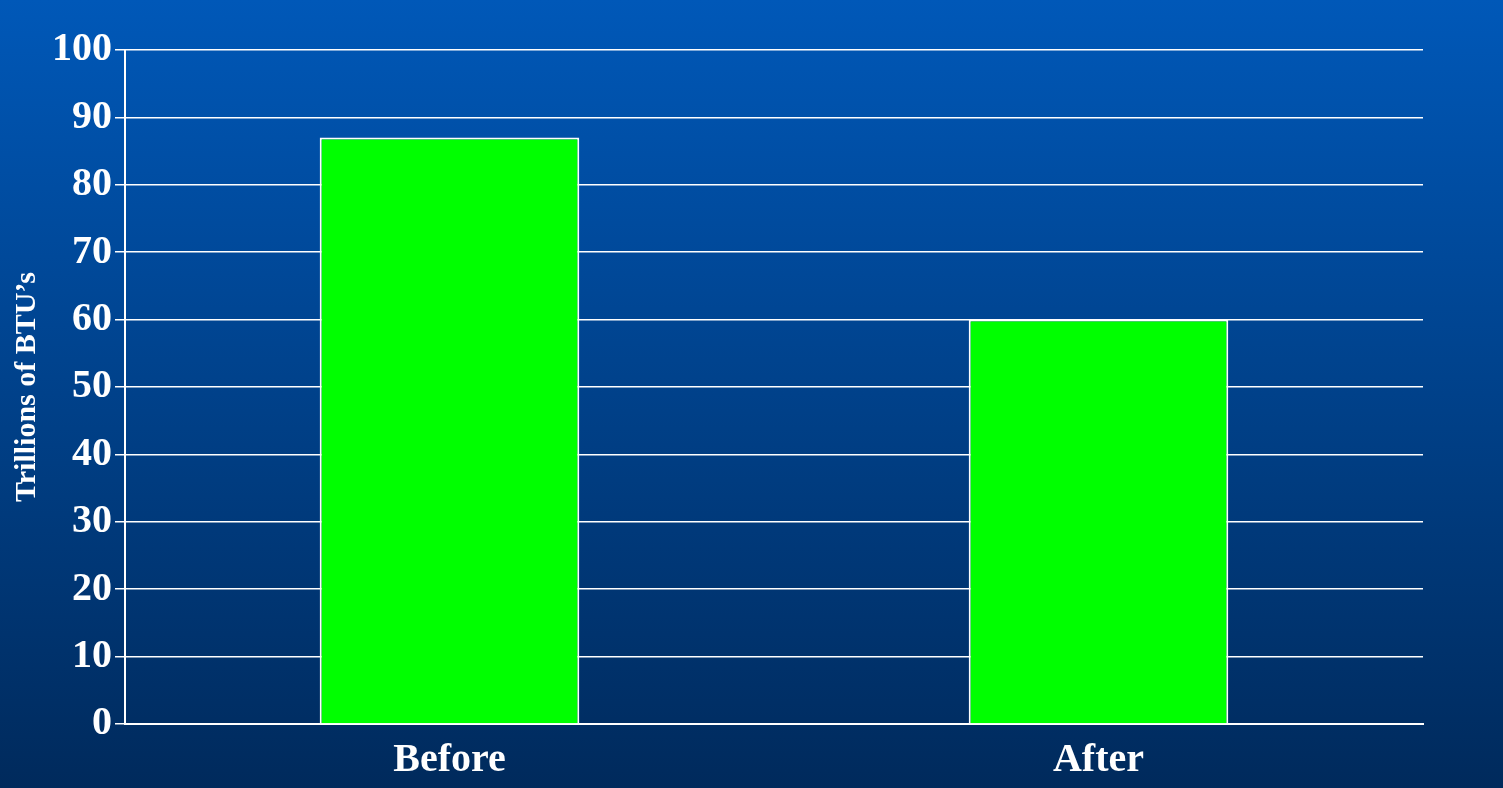 The height and width of the screenshot is (788, 1503). Describe the element at coordinates (92, 249) in the screenshot. I see `y-tick-label: 70` at that location.